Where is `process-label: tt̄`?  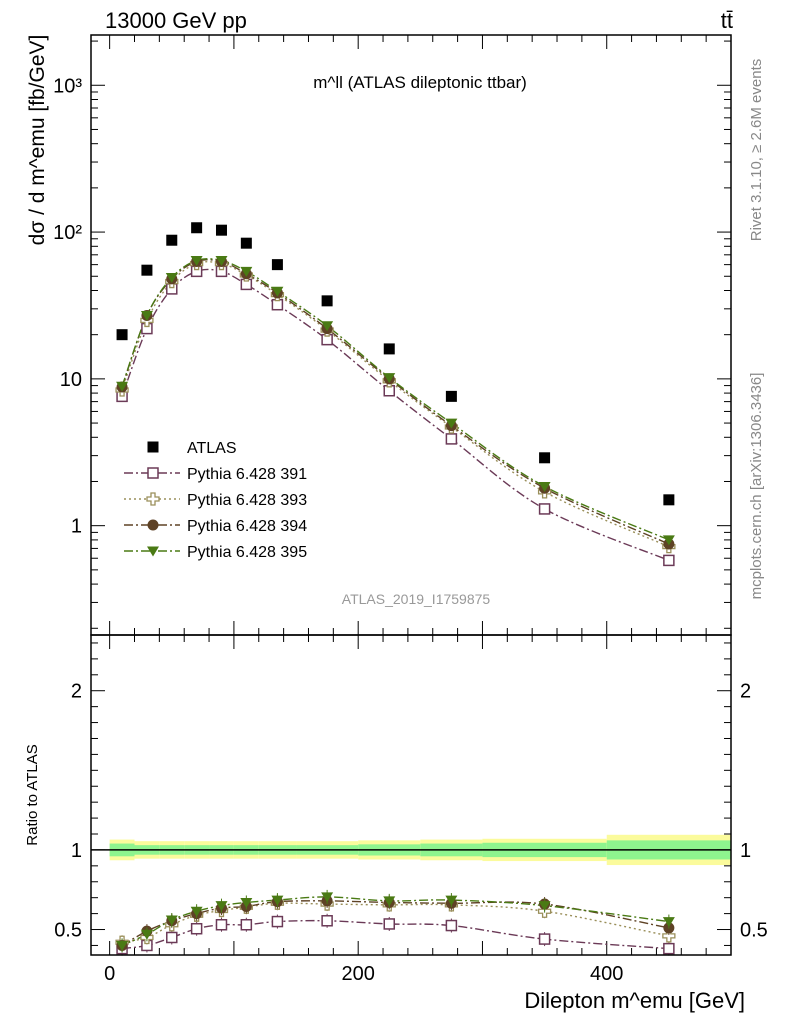 process-label: tt̄ is located at coordinates (727, 20).